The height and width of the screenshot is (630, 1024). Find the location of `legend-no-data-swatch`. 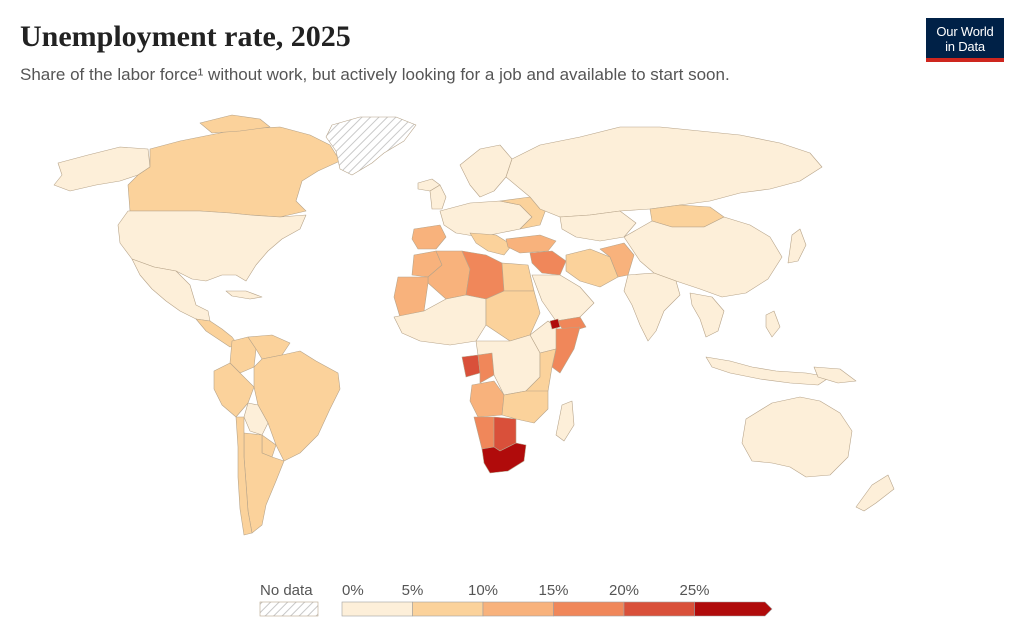

legend-no-data-swatch is located at coordinates (289, 609).